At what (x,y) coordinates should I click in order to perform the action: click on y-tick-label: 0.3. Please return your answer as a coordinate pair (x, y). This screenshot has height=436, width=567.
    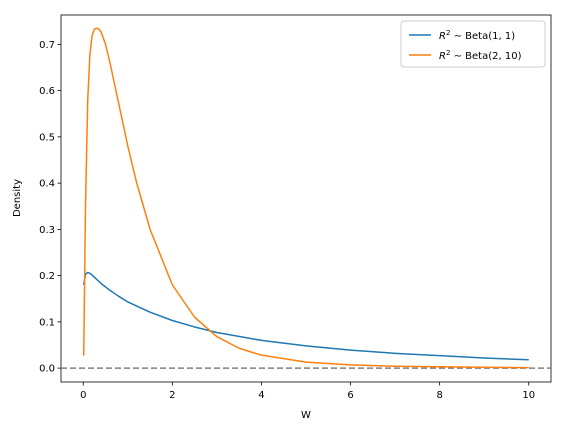
    Looking at the image, I should click on (47, 230).